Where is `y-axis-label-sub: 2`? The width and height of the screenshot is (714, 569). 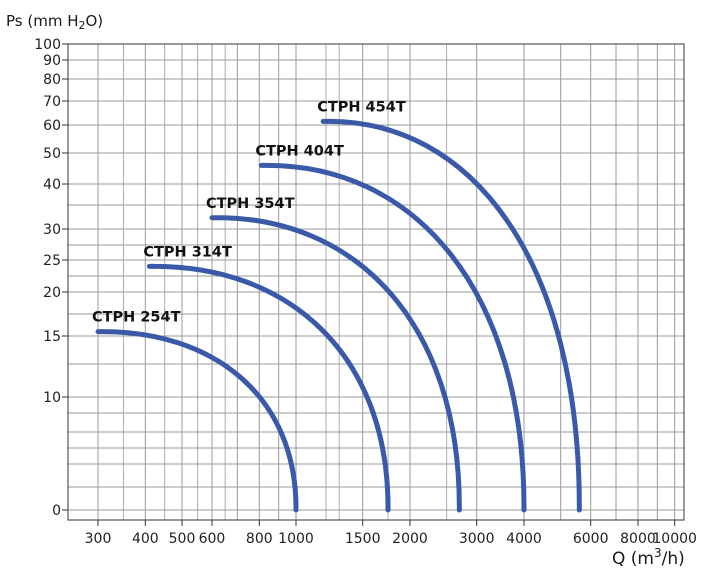 y-axis-label-sub: 2 is located at coordinates (82, 25).